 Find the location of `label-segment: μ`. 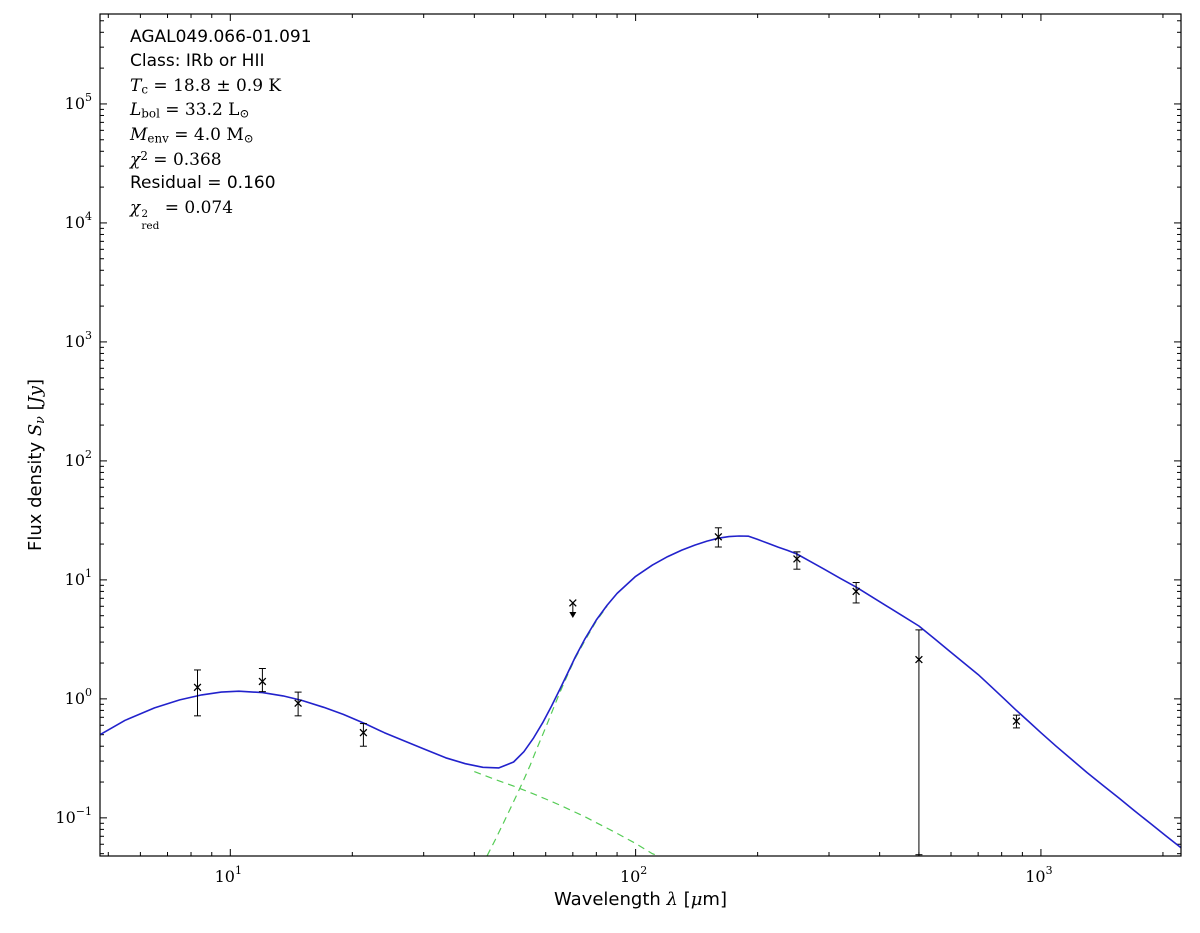

label-segment: μ is located at coordinates (696, 899).